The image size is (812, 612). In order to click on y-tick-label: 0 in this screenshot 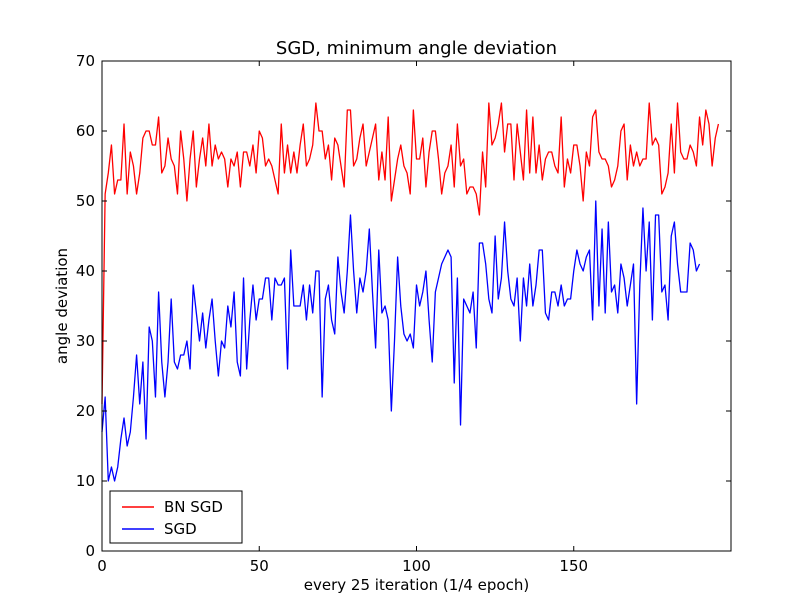, I will do `click(90, 551)`.